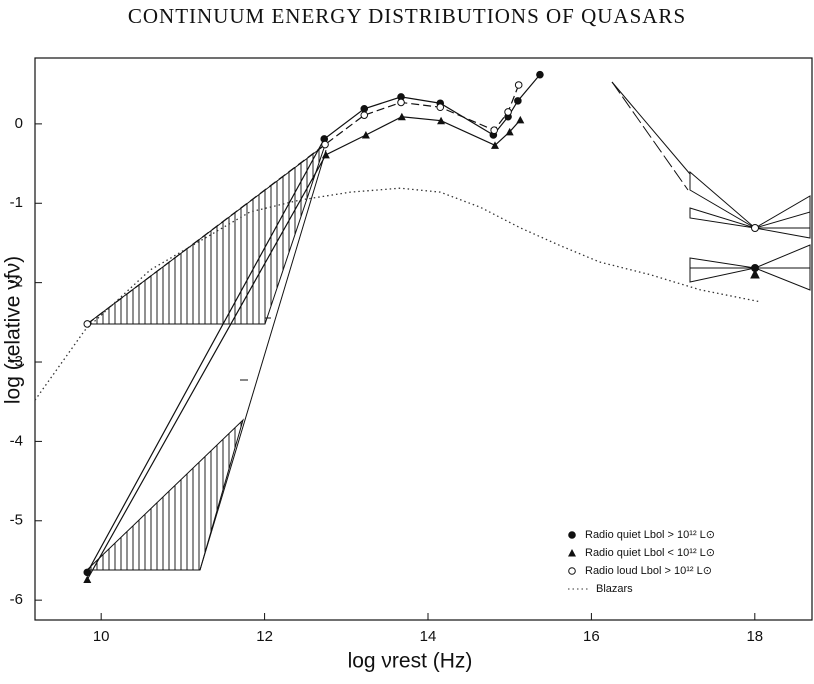 The width and height of the screenshot is (814, 684). Describe the element at coordinates (16, 440) in the screenshot. I see `y-tick-label: -4` at that location.